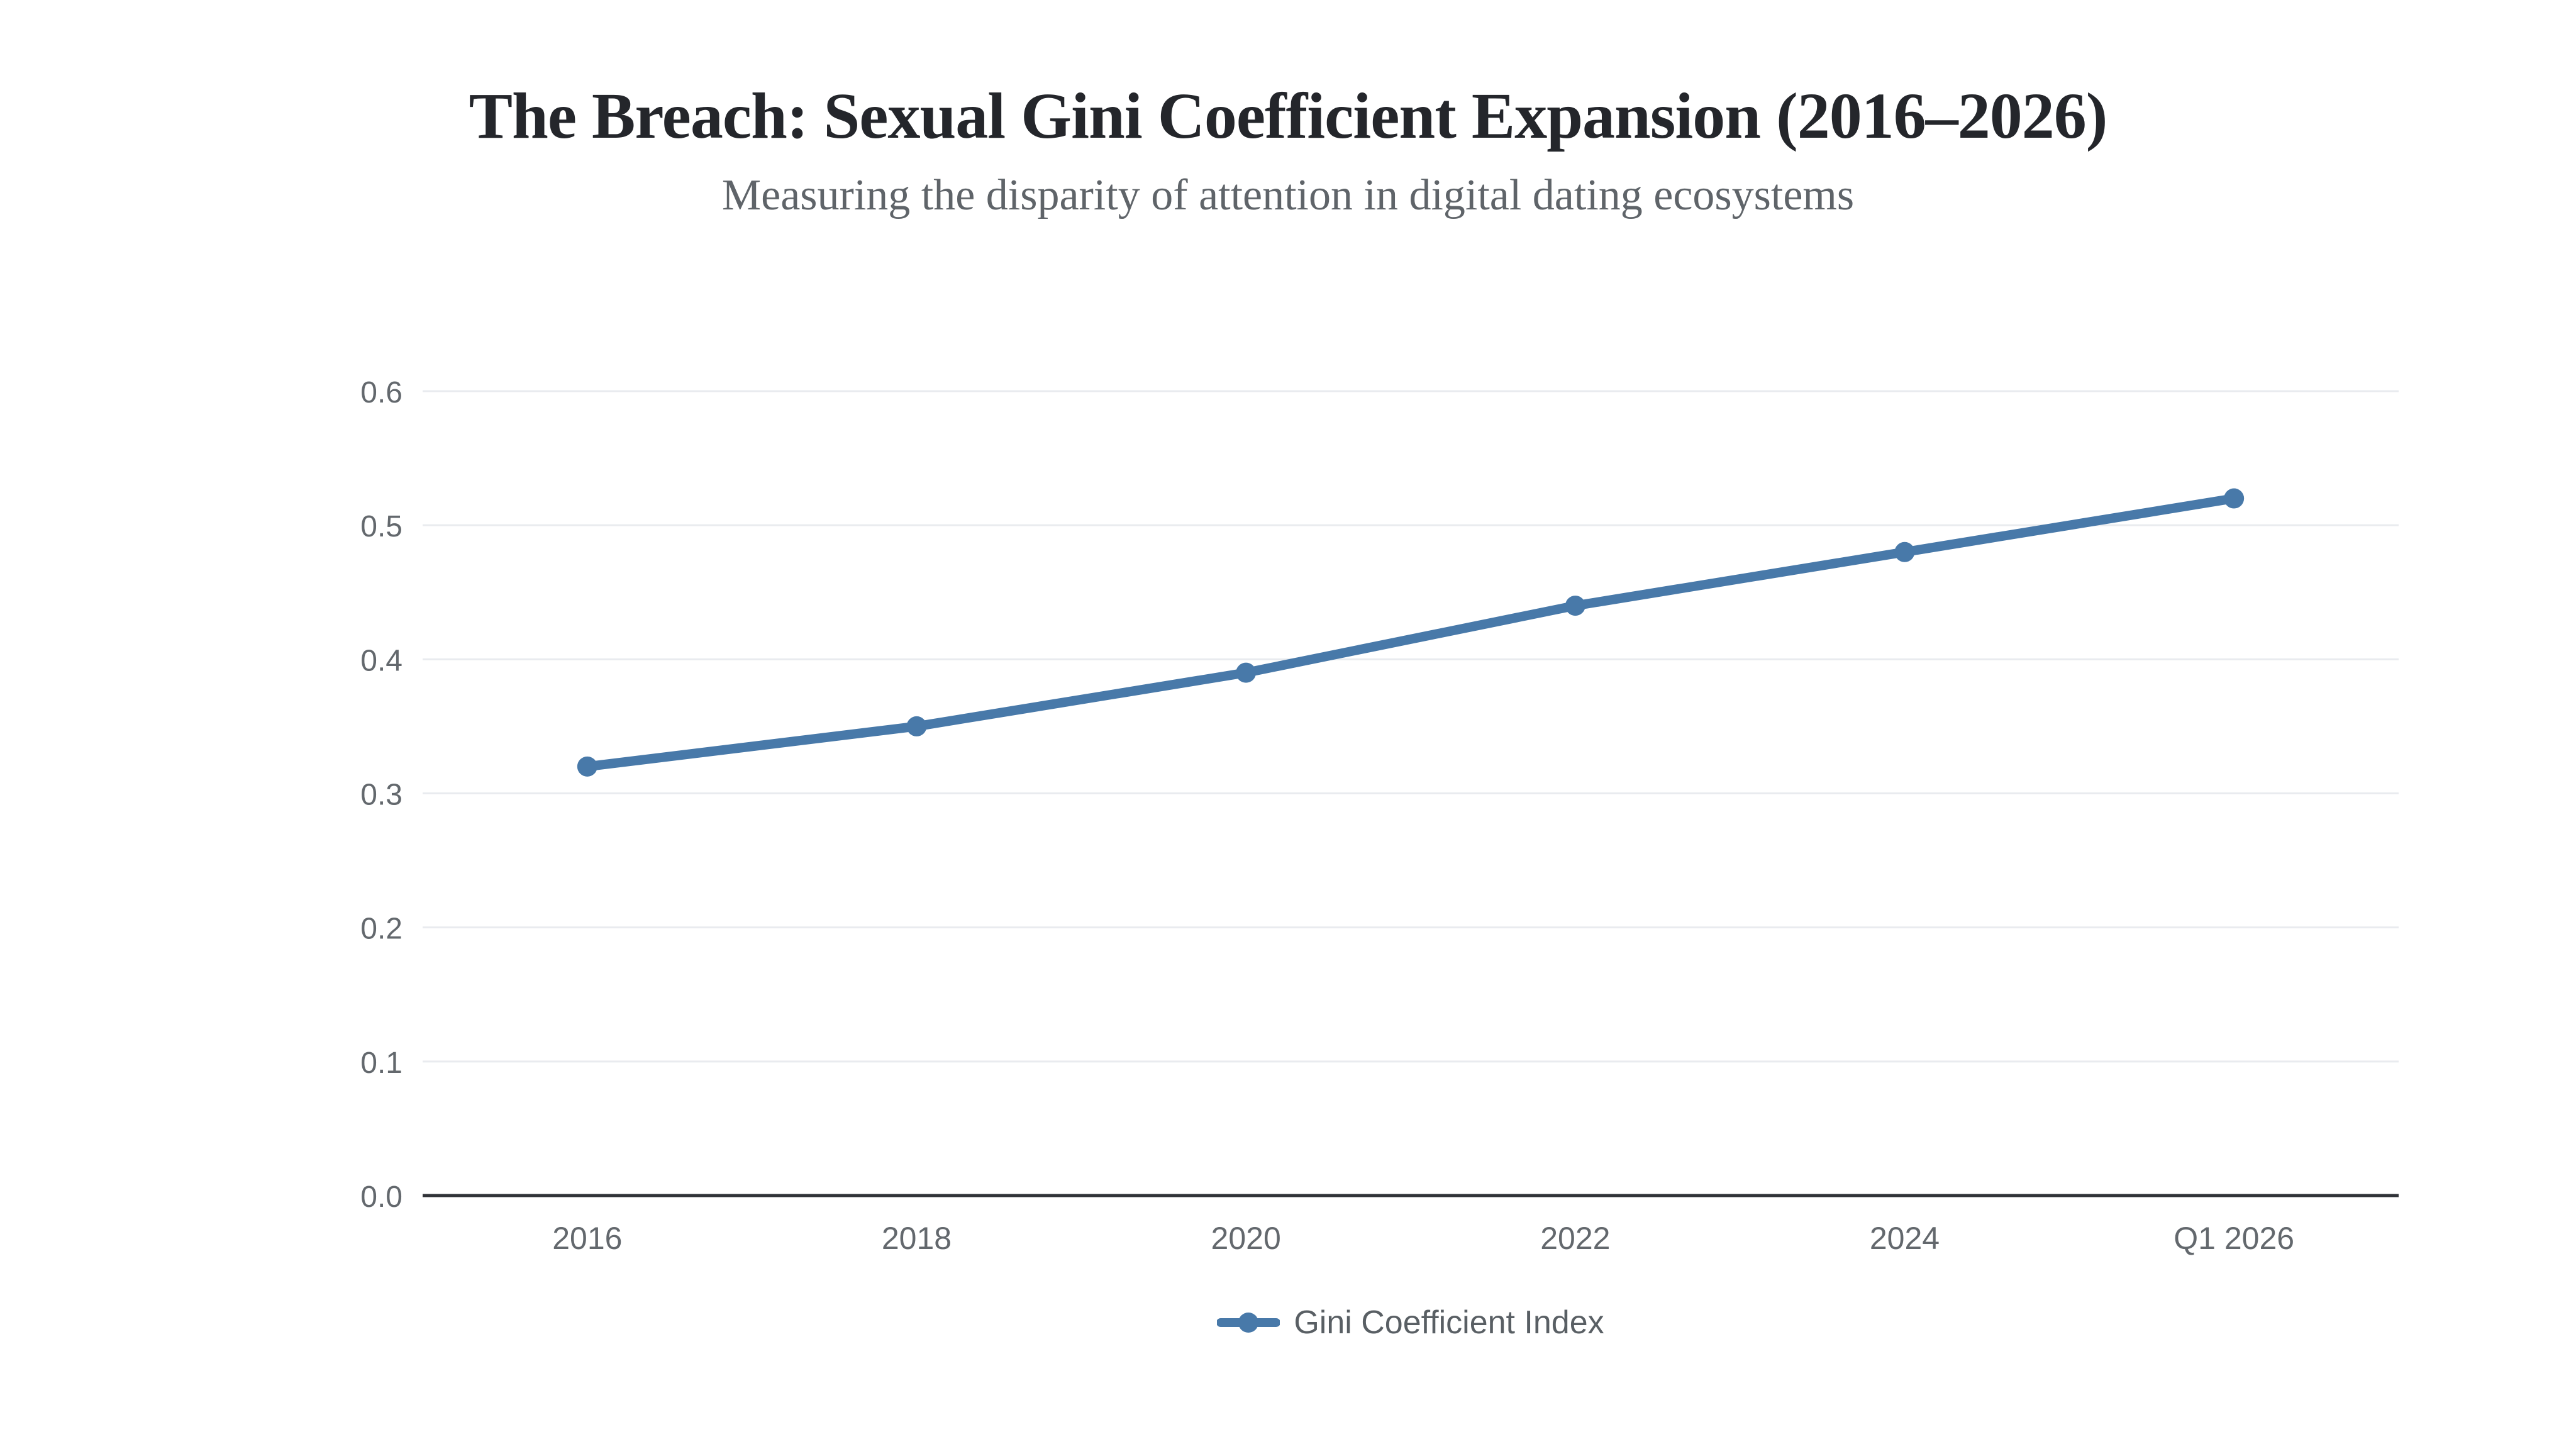 This screenshot has width=2576, height=1449. What do you see at coordinates (1449, 1322) in the screenshot?
I see `legend-label: Gini Coefficient Index` at bounding box center [1449, 1322].